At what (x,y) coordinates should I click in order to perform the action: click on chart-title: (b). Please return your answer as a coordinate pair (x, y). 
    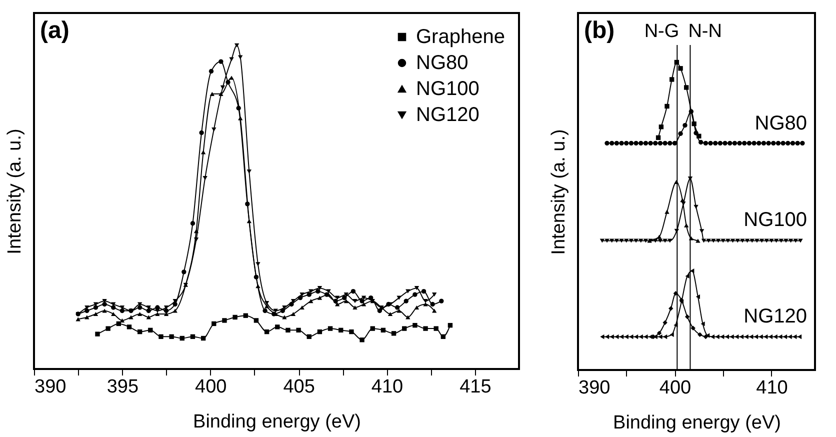
    Looking at the image, I should click on (599, 30).